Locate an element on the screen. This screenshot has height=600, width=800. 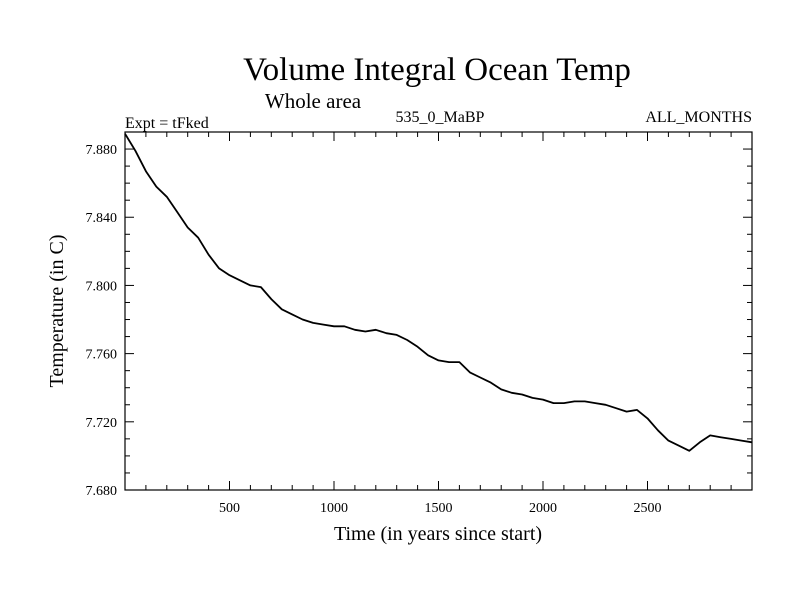
y-tick-label: 7.800 is located at coordinates (102, 286).